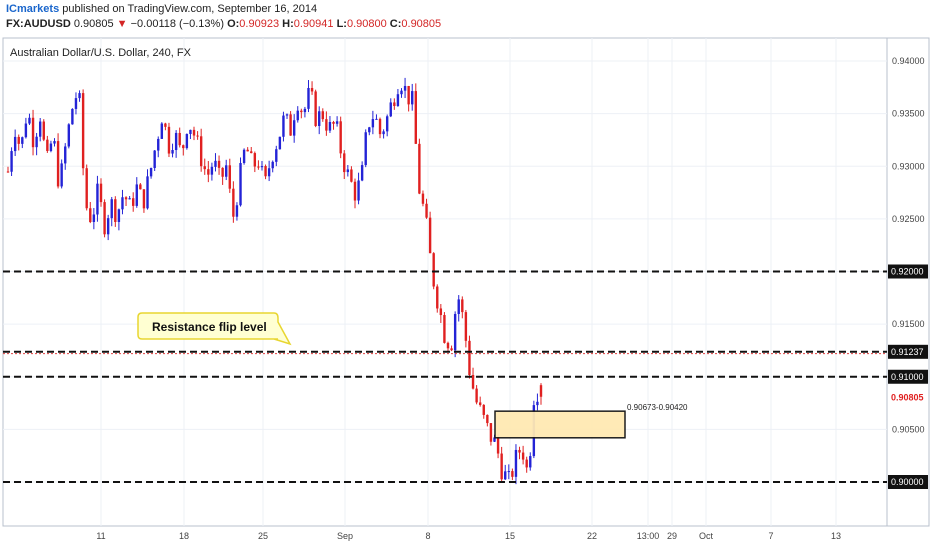  Describe the element at coordinates (101, 53) in the screenshot. I see `chart-title: Australian Dollar/U.S. Dollar, 240, FX` at that location.